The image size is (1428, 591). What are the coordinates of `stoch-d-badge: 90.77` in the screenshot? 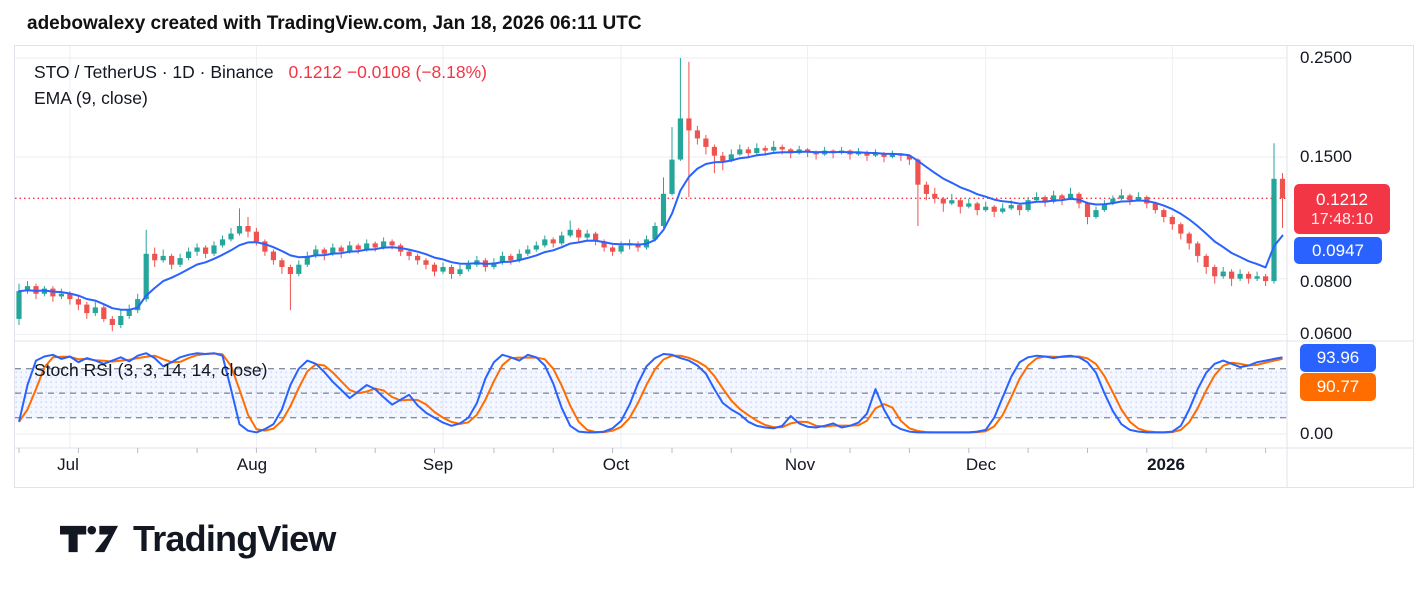 It's located at (1338, 387).